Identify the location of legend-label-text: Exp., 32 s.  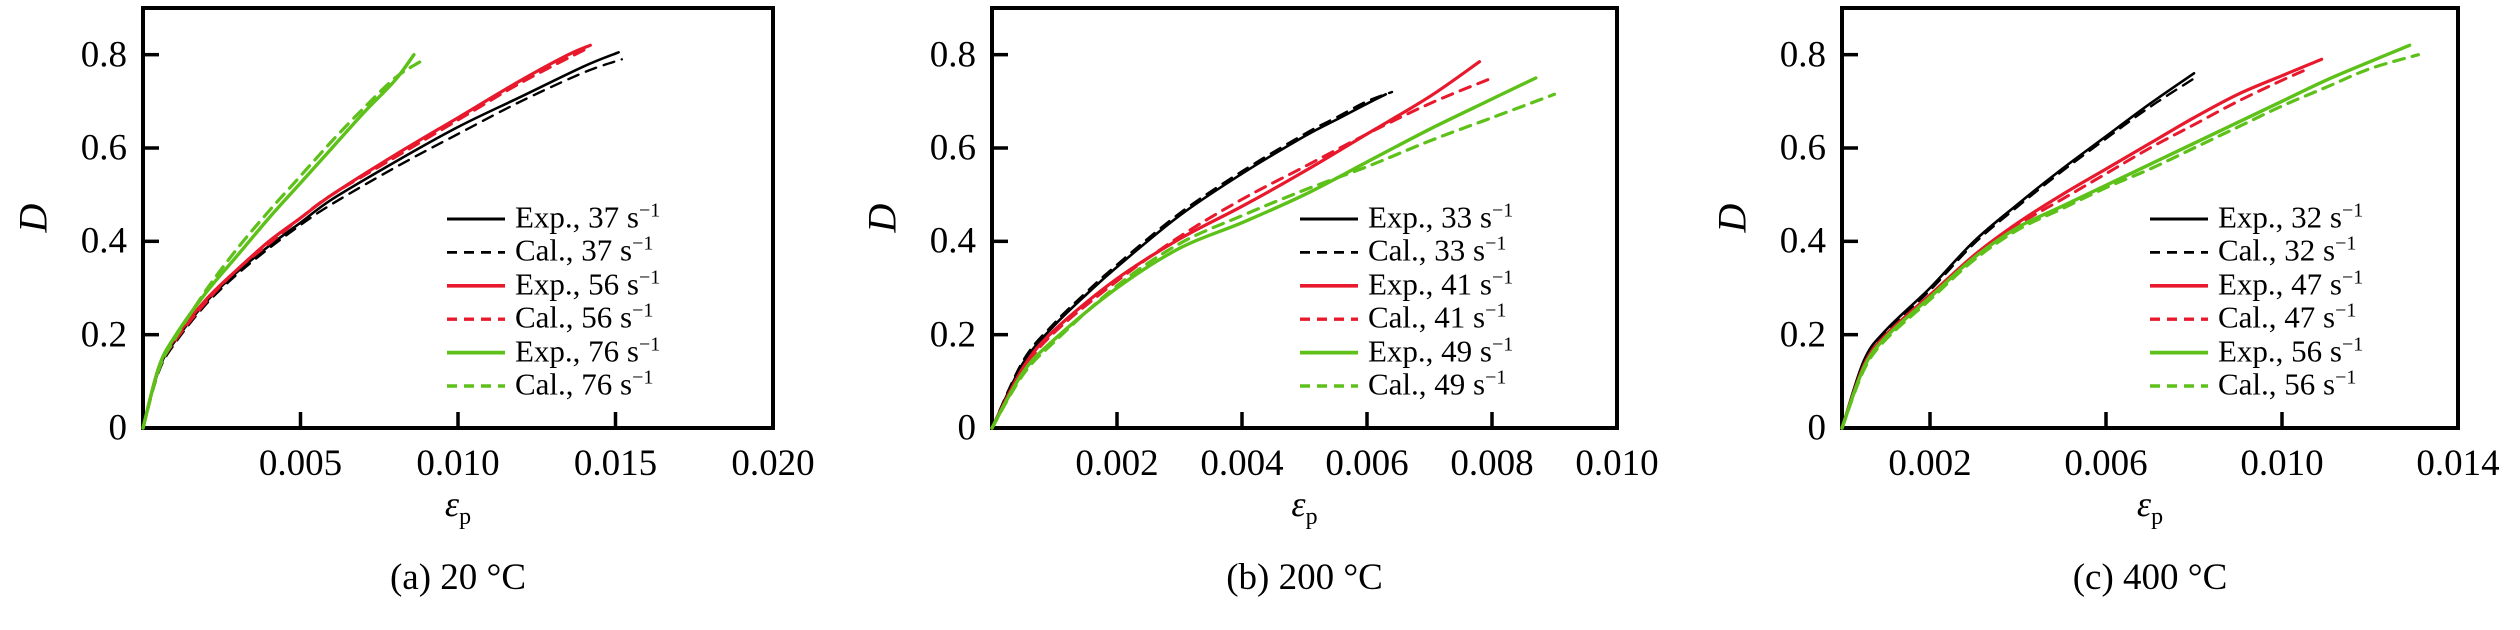
(2280, 217).